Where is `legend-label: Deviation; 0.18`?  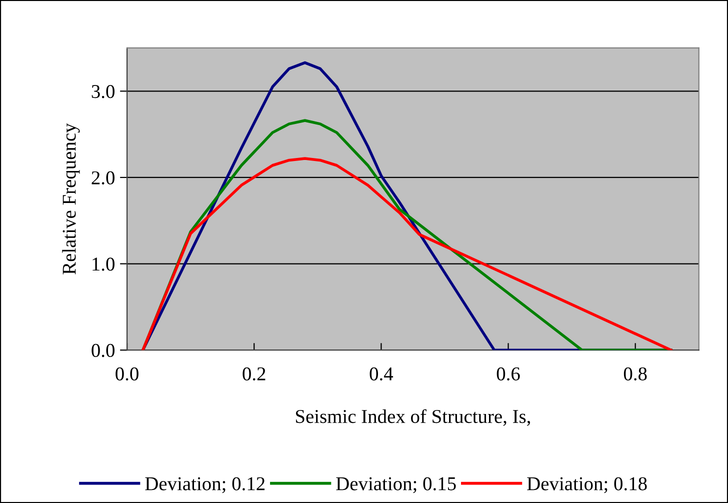
legend-label: Deviation; 0.18 is located at coordinates (587, 485).